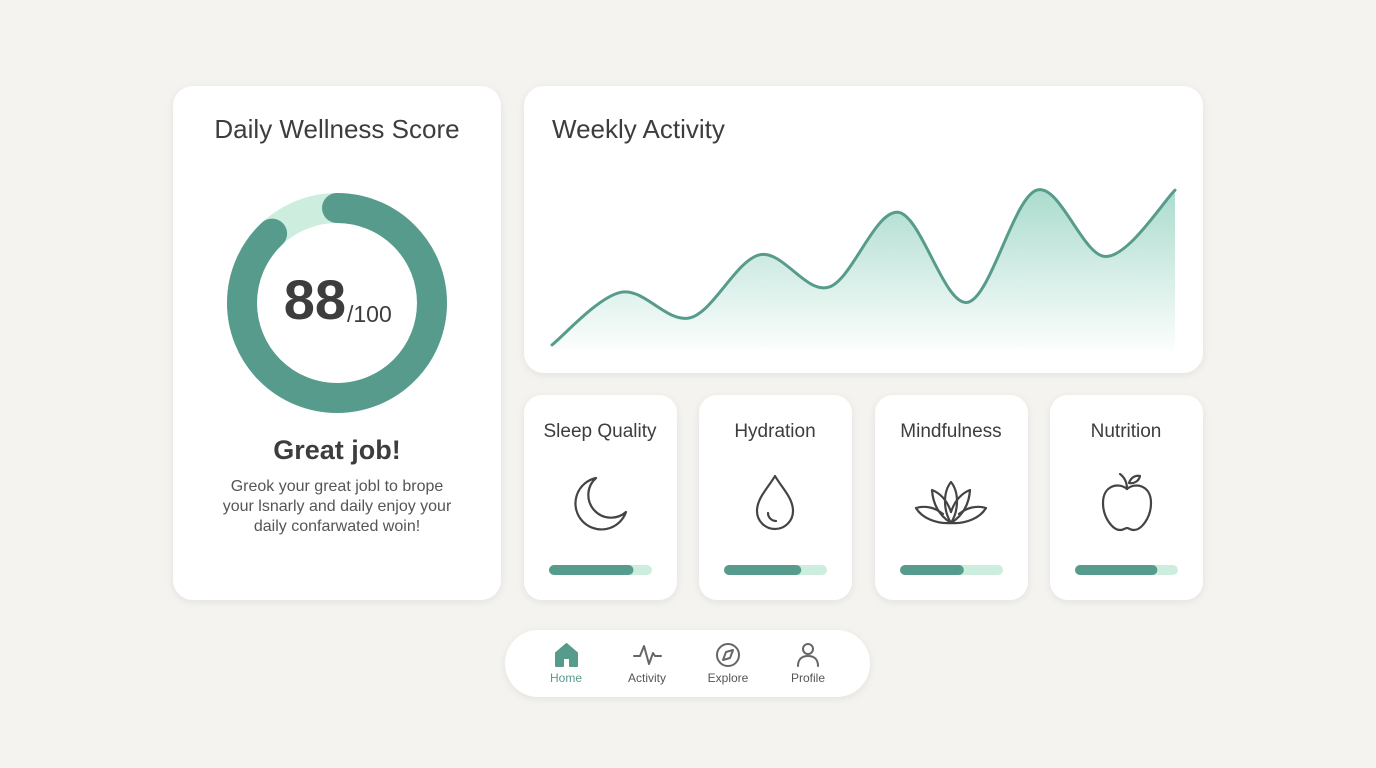  I want to click on activity-icon, so click(647, 655).